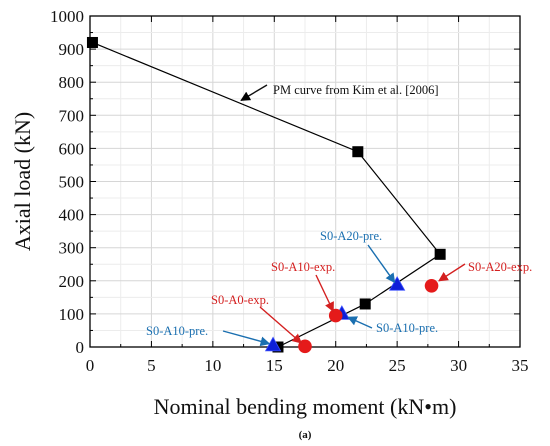 This screenshot has height=446, width=550. I want to click on x-tick-label: 10, so click(212, 365).